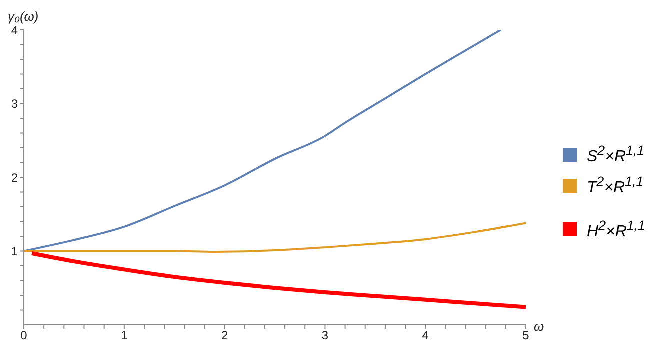 Image resolution: width=669 pixels, height=355 pixels. What do you see at coordinates (426, 335) in the screenshot?
I see `x-tick-label: 4` at bounding box center [426, 335].